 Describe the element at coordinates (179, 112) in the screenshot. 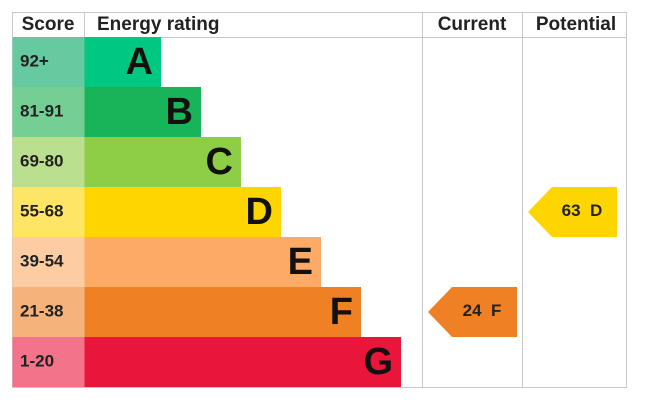

I see `rating-letter: B` at that location.